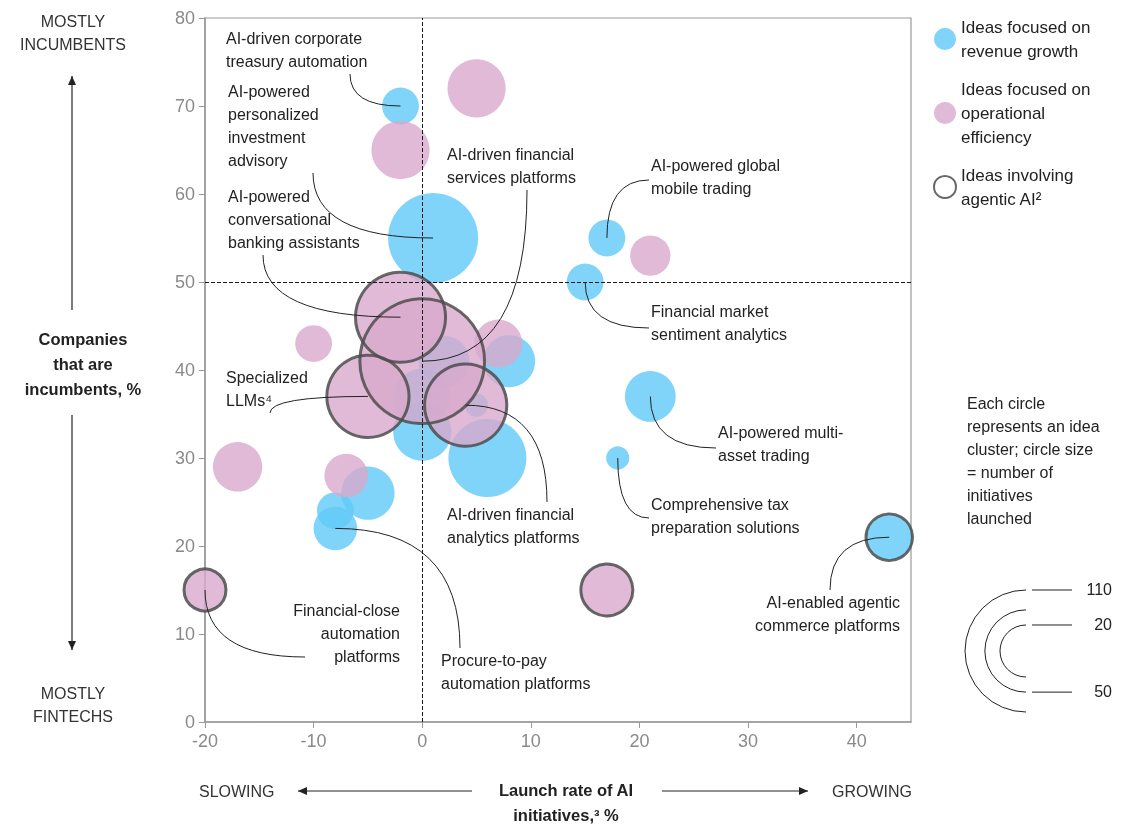 This screenshot has height=827, width=1127. What do you see at coordinates (184, 282) in the screenshot?
I see `y-tick-label: 50` at bounding box center [184, 282].